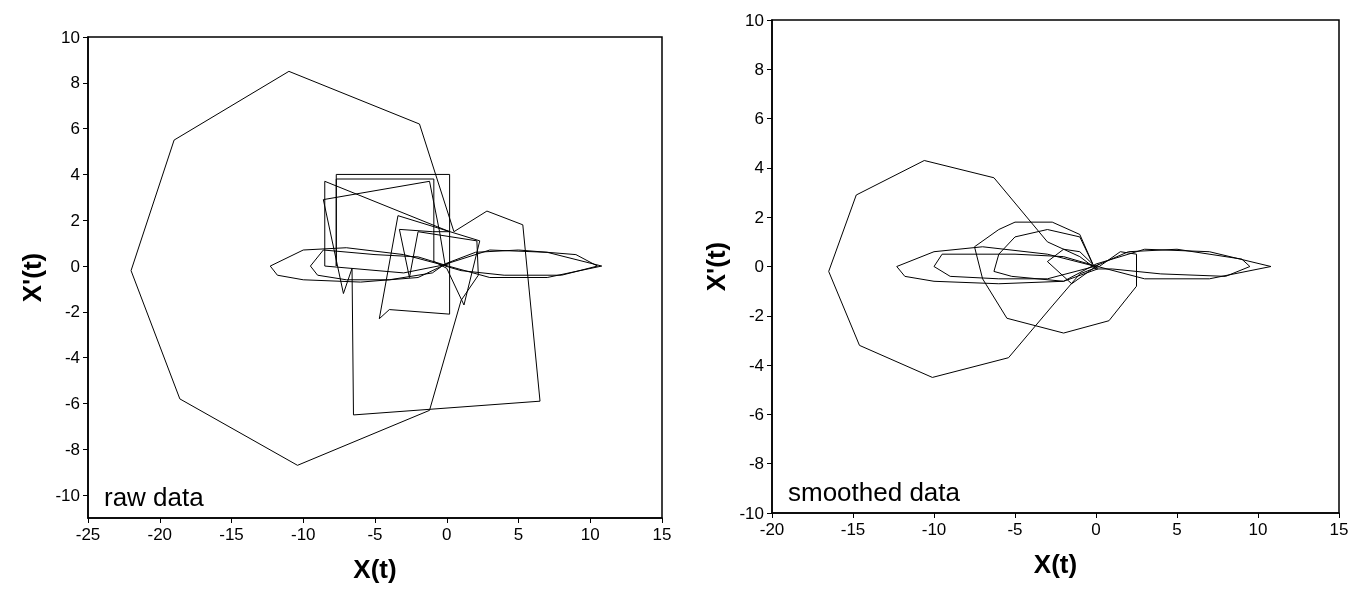 This screenshot has width=1371, height=601. What do you see at coordinates (1050, 269) in the screenshot?
I see `line-series` at bounding box center [1050, 269].